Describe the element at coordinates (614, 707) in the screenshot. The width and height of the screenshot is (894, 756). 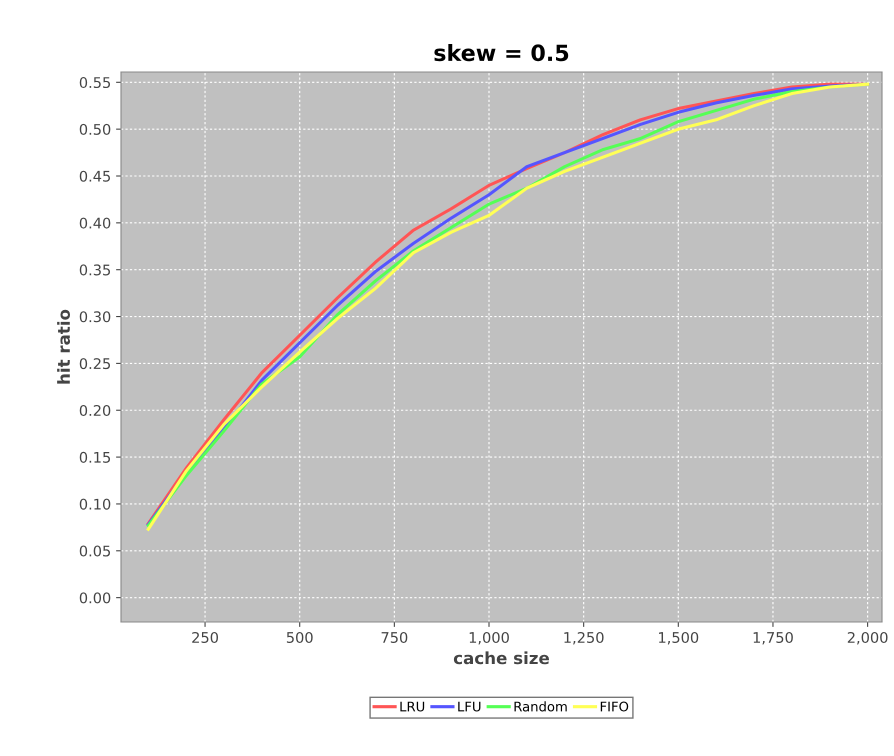
I see `legend-label: FIFO` at that location.